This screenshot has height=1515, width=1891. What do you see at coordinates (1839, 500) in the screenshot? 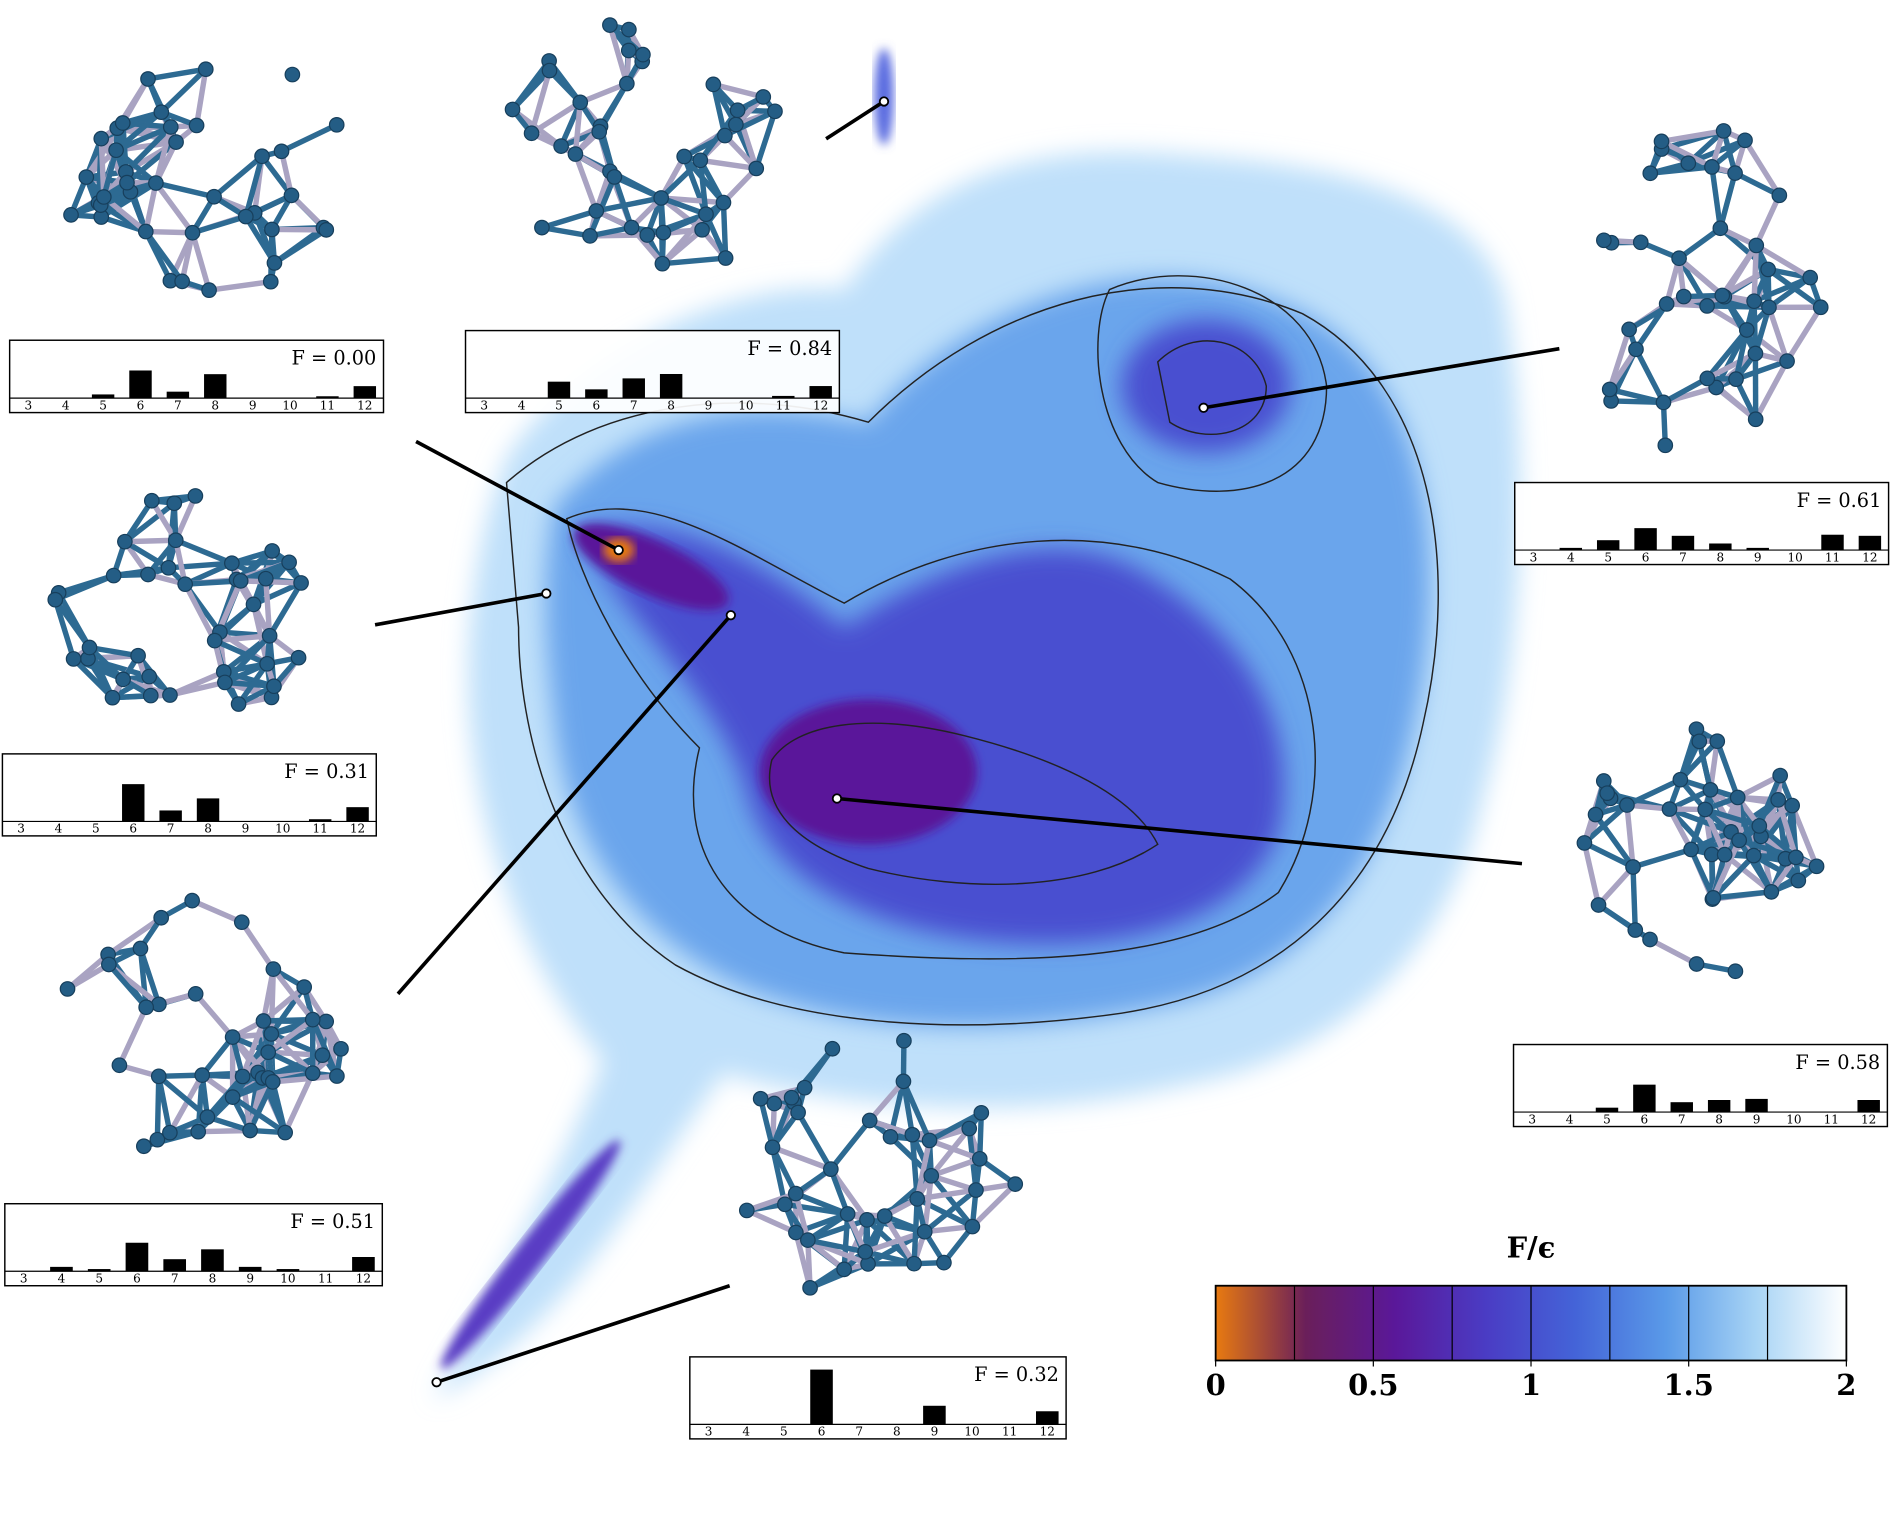
I see `histogram-title: F = 0.61` at bounding box center [1839, 500].